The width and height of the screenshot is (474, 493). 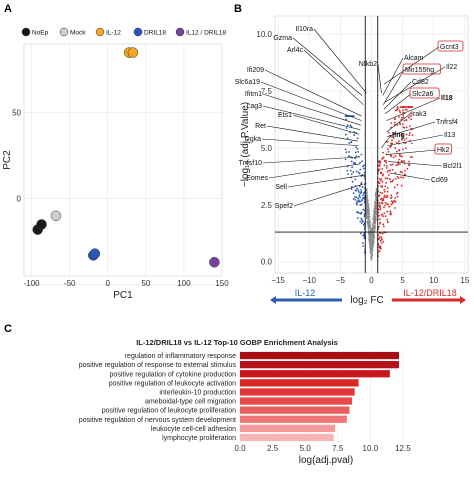 I want to click on pca-legend-label: IL12 / DRIL18, so click(x=206, y=33).